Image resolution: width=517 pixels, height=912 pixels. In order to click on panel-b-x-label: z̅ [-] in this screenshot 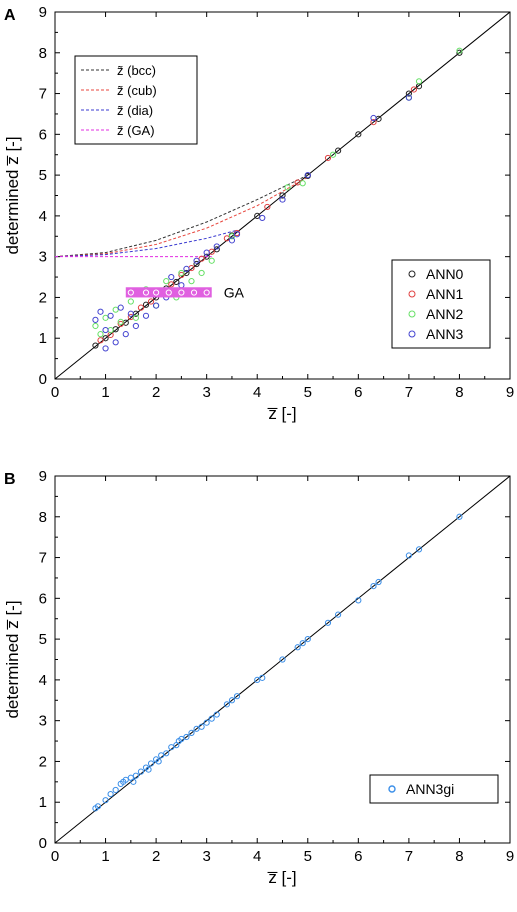, I will do `click(281, 877)`.